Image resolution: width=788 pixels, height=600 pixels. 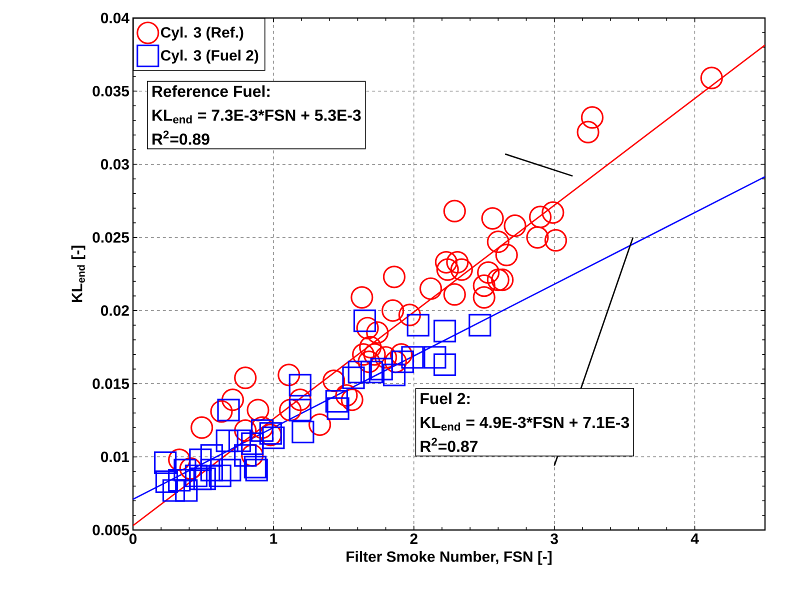 What do you see at coordinates (525, 423) in the screenshot?
I see `annotation: KL$_{end}$ = 4.9E-3*FSN + 7.1E-3` at bounding box center [525, 423].